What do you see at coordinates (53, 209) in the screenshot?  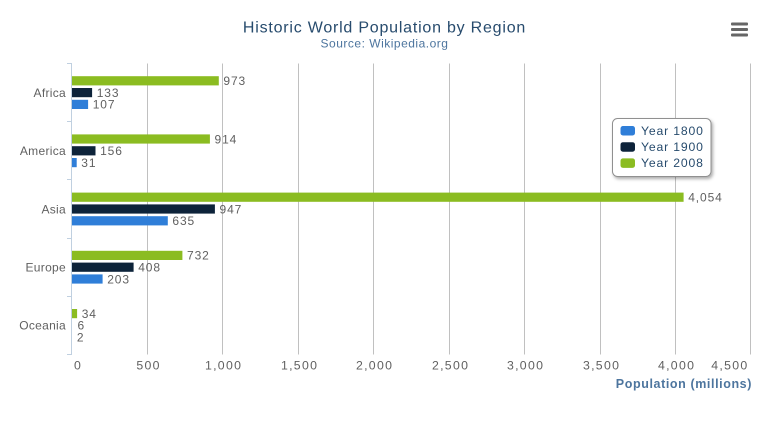 I see `svg-text: Asia` at bounding box center [53, 209].